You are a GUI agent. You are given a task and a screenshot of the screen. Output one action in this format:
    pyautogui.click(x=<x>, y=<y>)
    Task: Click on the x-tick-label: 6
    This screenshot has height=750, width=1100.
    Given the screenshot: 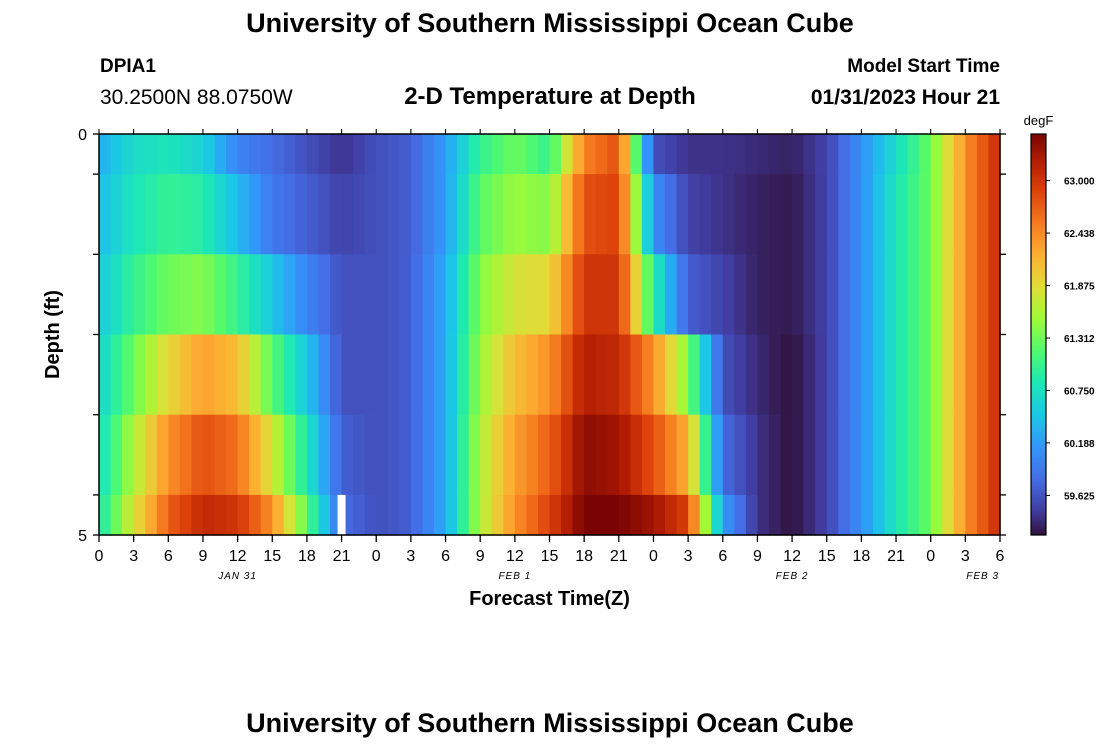 What is the action you would take?
    pyautogui.click(x=722, y=556)
    